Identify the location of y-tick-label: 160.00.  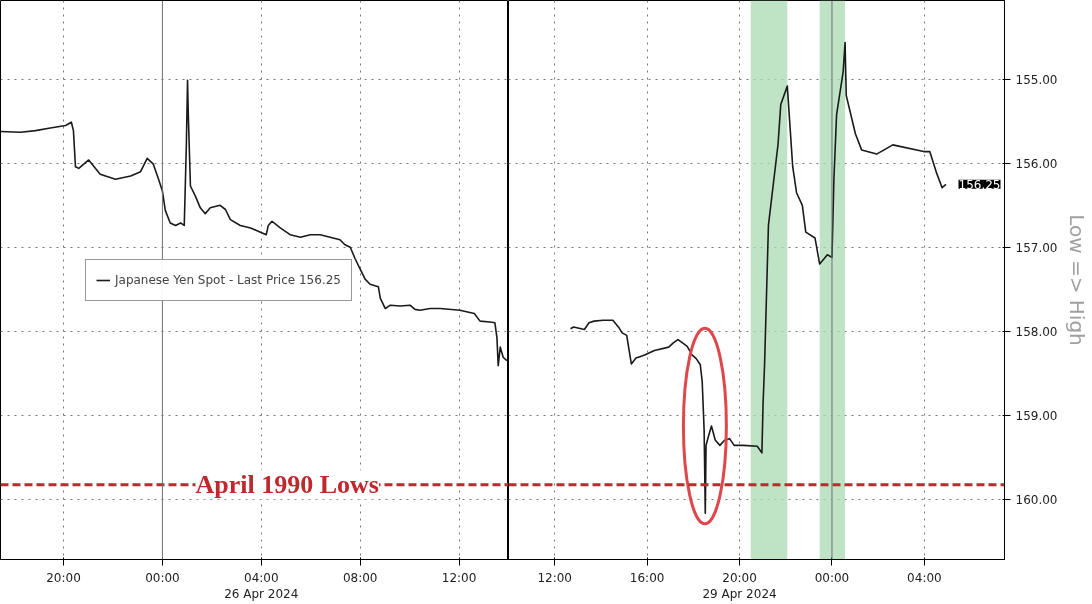
(1036, 499).